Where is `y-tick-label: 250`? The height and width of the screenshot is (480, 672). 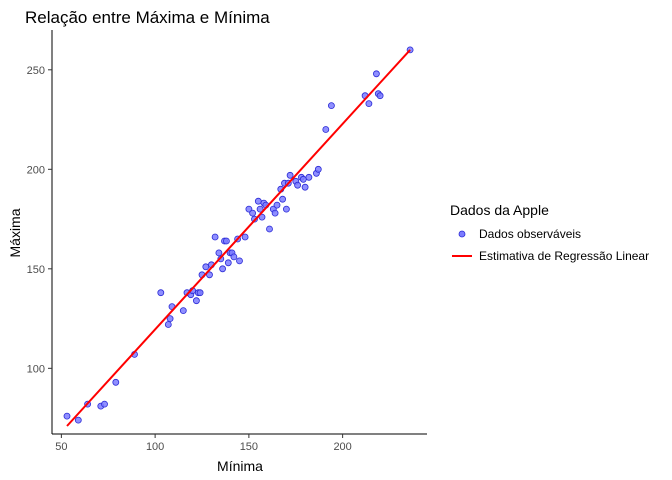
y-tick-label: 250 is located at coordinates (36, 71).